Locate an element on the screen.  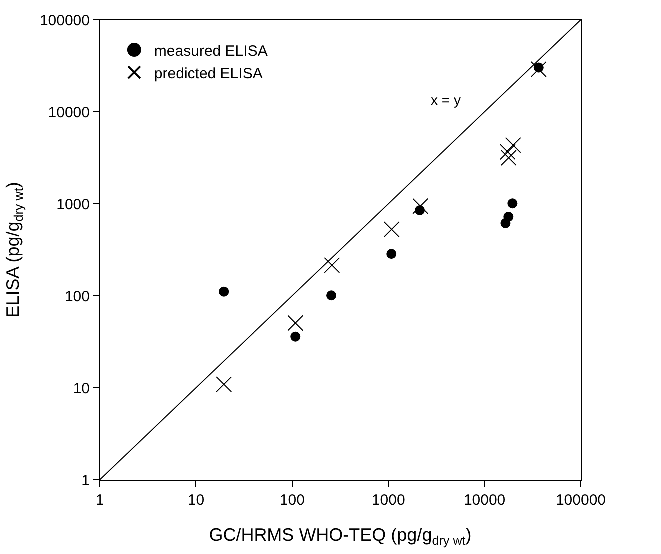
y-tick-label: 1 is located at coordinates (86, 481).